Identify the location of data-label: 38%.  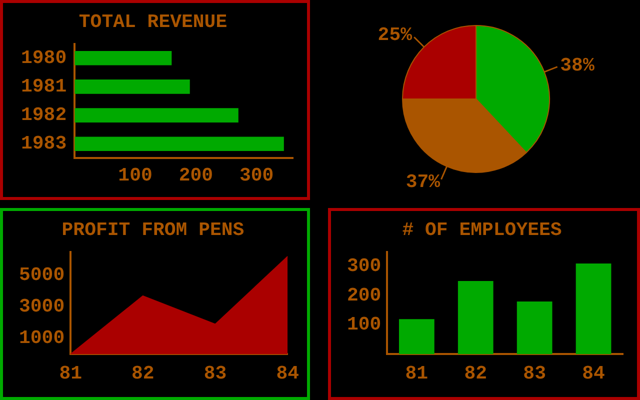
(577, 65).